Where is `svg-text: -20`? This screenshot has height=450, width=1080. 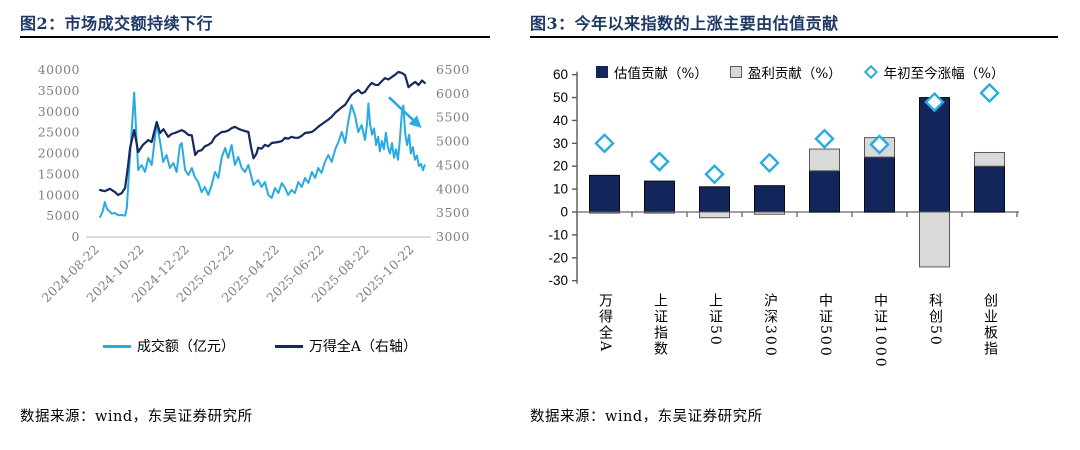 svg-text: -20 is located at coordinates (558, 257).